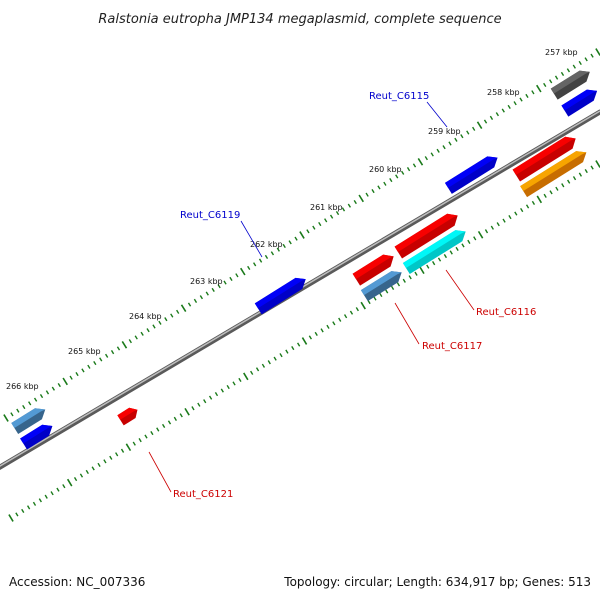 The width and height of the screenshot is (600, 600). I want to click on gene-arrow-red-258-body, so click(544, 159).